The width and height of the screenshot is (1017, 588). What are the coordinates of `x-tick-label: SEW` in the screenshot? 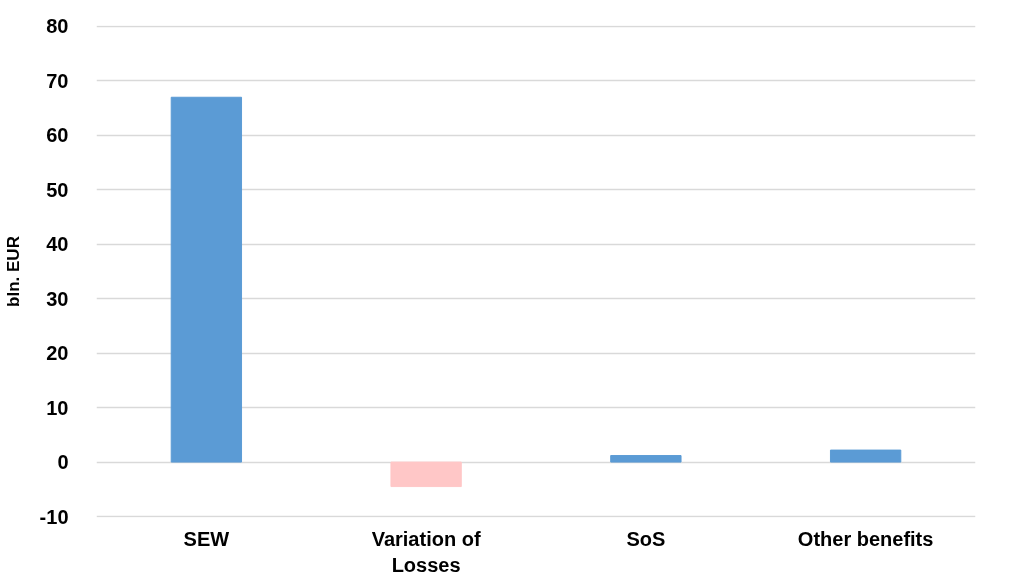 It's located at (206, 538).